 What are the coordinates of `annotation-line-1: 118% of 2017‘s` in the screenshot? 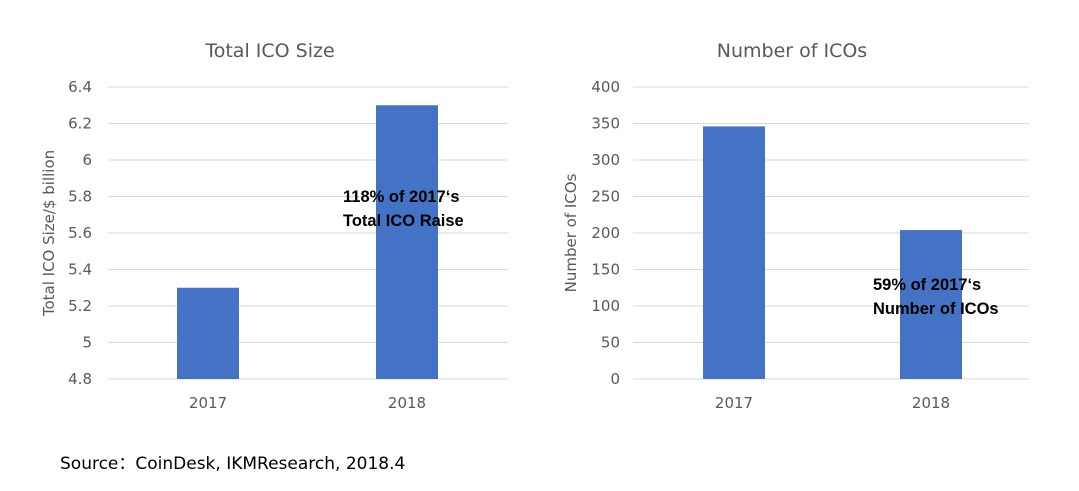 It's located at (401, 197).